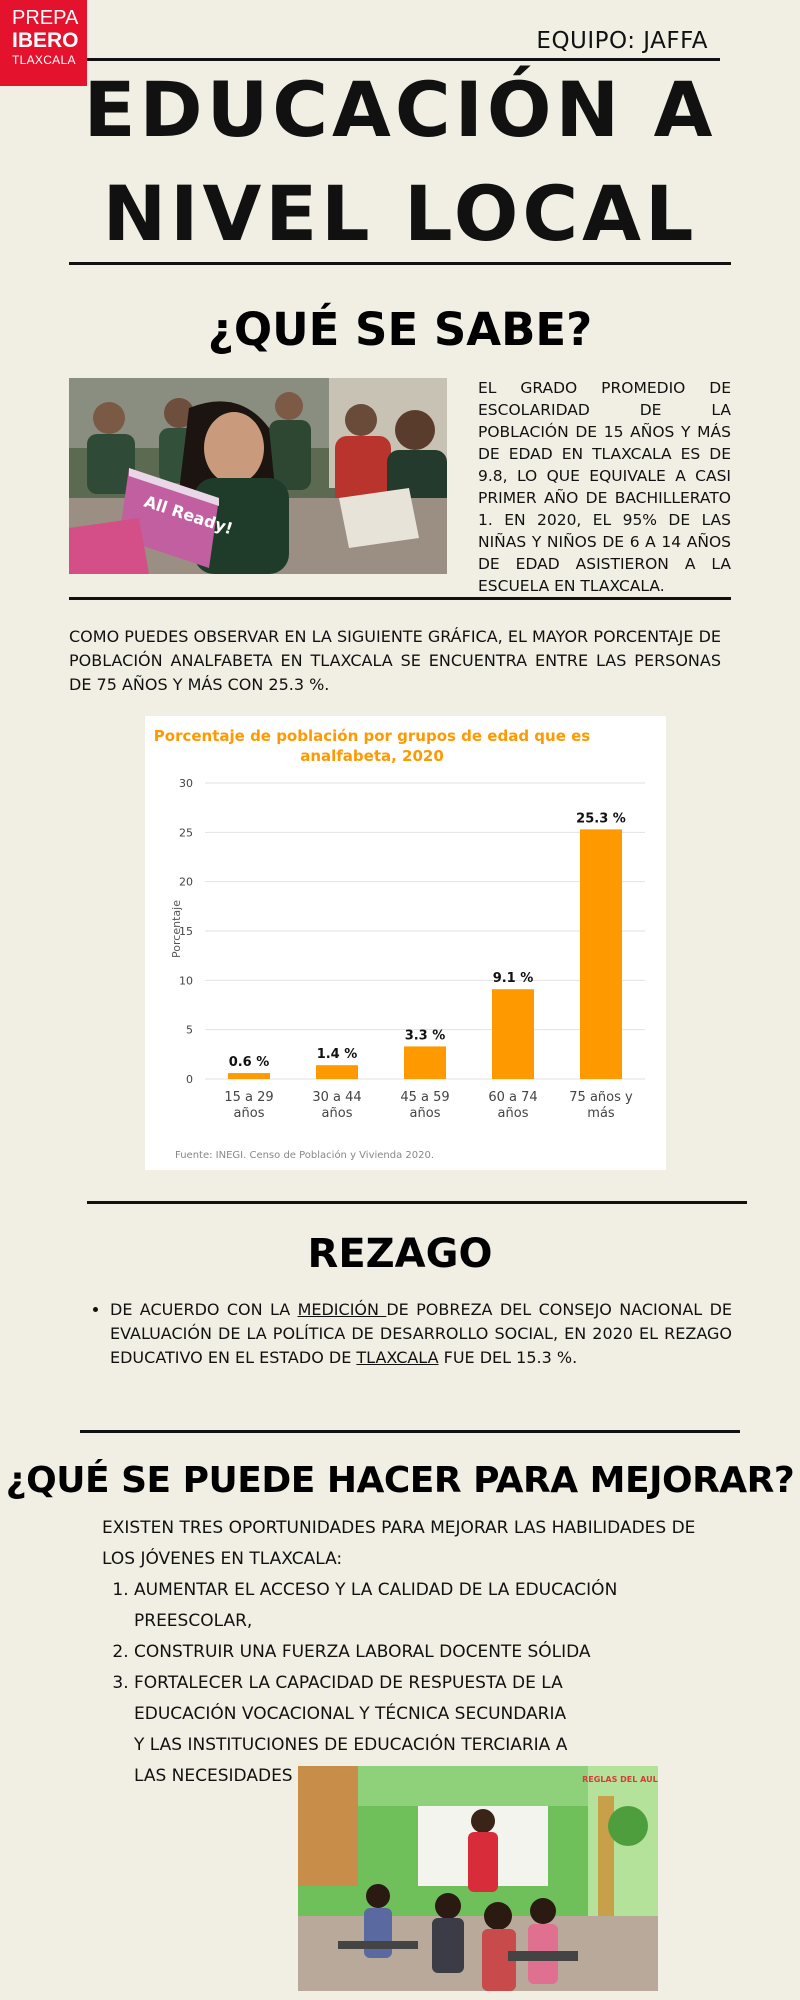 The image size is (800, 2000). What do you see at coordinates (400, 162) in the screenshot?
I see `page-title: EDUCACIÓN A NIVEL LOCAL` at bounding box center [400, 162].